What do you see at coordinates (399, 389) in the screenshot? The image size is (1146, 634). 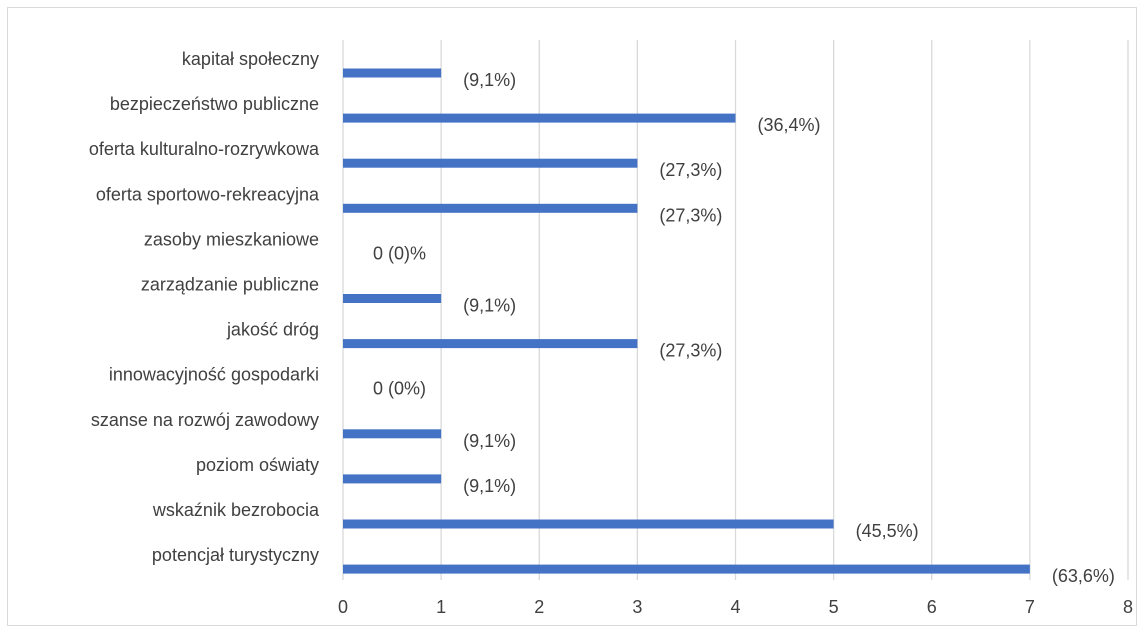 I see `data-label-7: 0 (0%)` at bounding box center [399, 389].